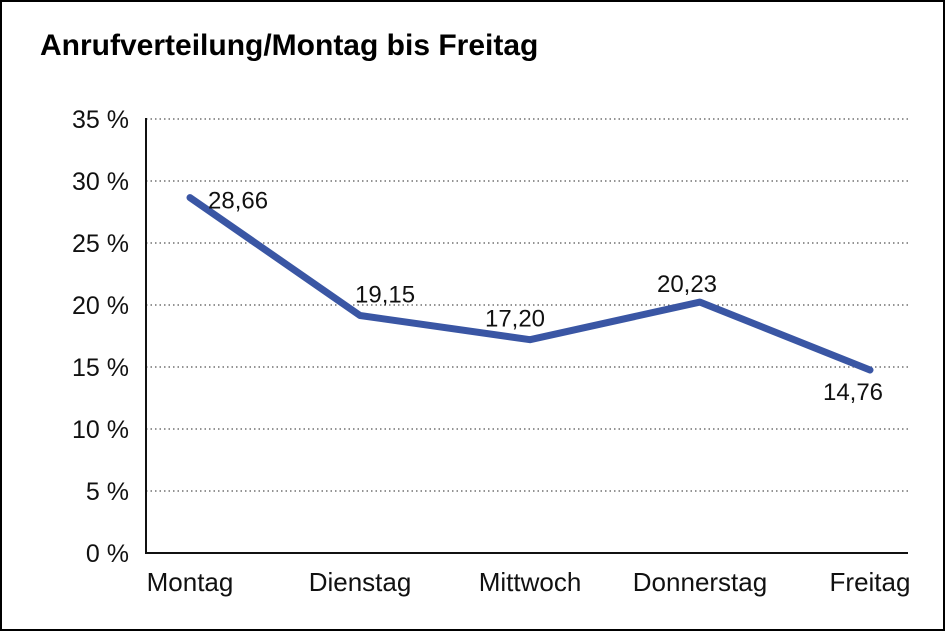 This screenshot has width=945, height=631. What do you see at coordinates (289, 45) in the screenshot?
I see `chart-title: Anrufverteilung/Montag bis Freitag` at bounding box center [289, 45].